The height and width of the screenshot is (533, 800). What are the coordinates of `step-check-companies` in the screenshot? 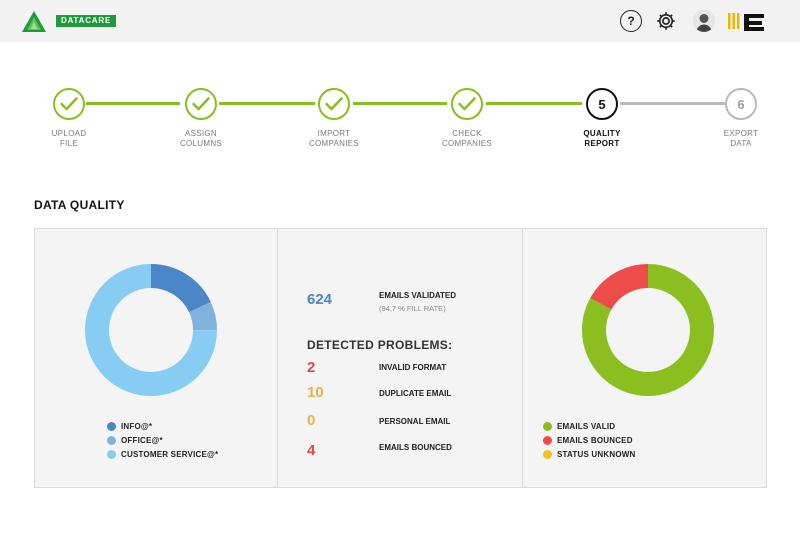 It's located at (467, 104).